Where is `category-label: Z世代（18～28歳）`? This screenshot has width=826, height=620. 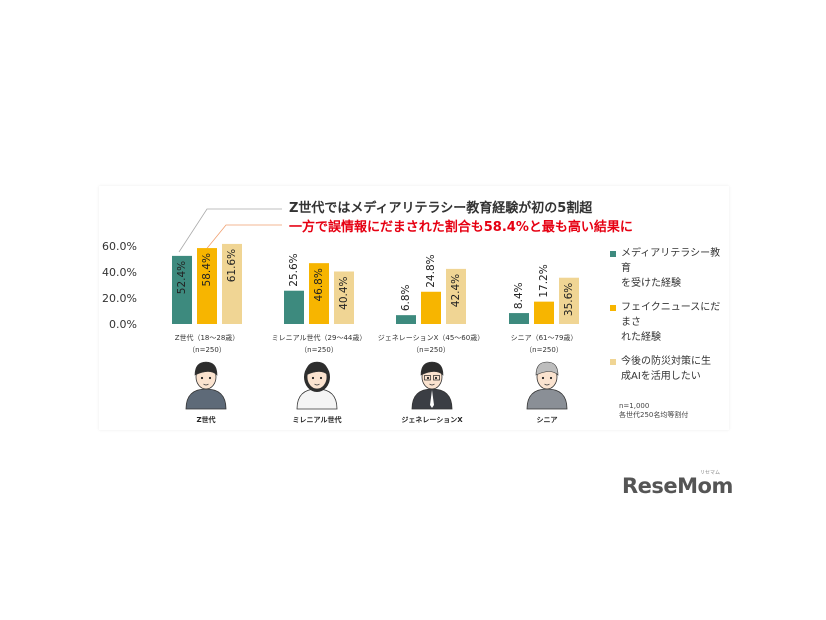 category-label: Z世代（18～28歳） is located at coordinates (207, 337).